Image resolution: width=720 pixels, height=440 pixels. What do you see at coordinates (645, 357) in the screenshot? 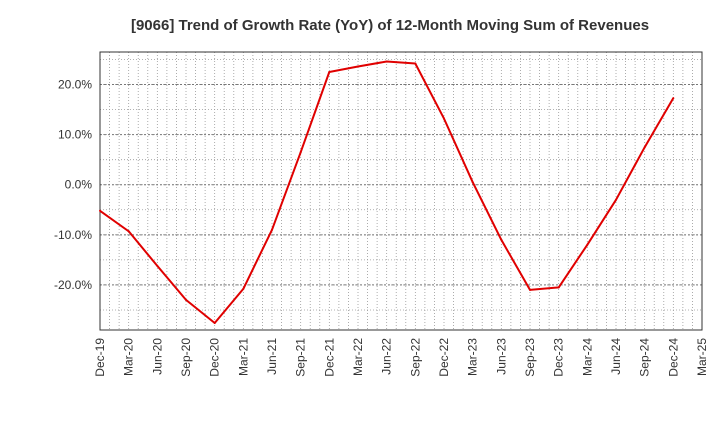
I see `x-tick-label: Sep-24` at bounding box center [645, 357].